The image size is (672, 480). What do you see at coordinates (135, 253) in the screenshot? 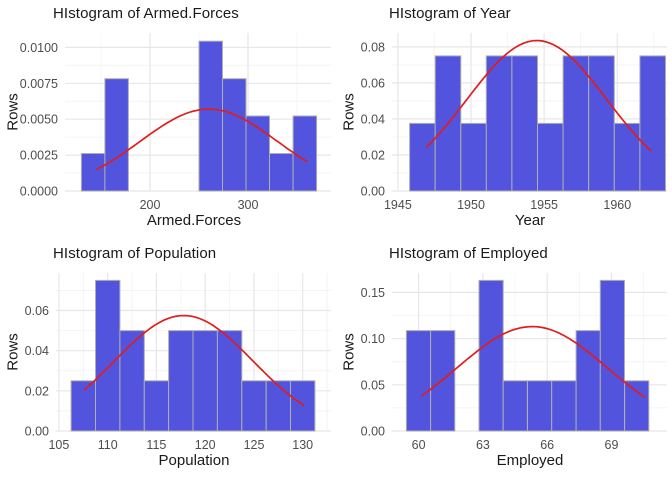
I see `panel-title-population: HIstogram of Population` at bounding box center [135, 253].